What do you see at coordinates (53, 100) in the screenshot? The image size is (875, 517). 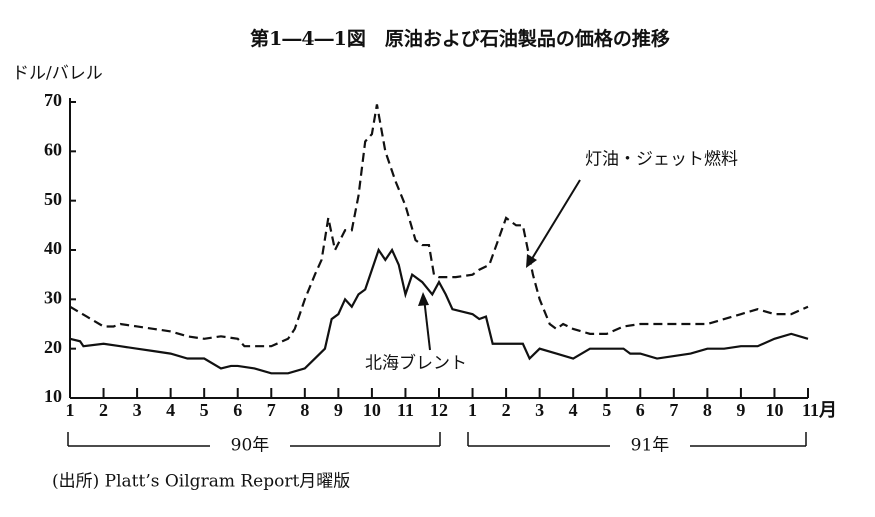 I see `y-tick-label: 70` at bounding box center [53, 100].